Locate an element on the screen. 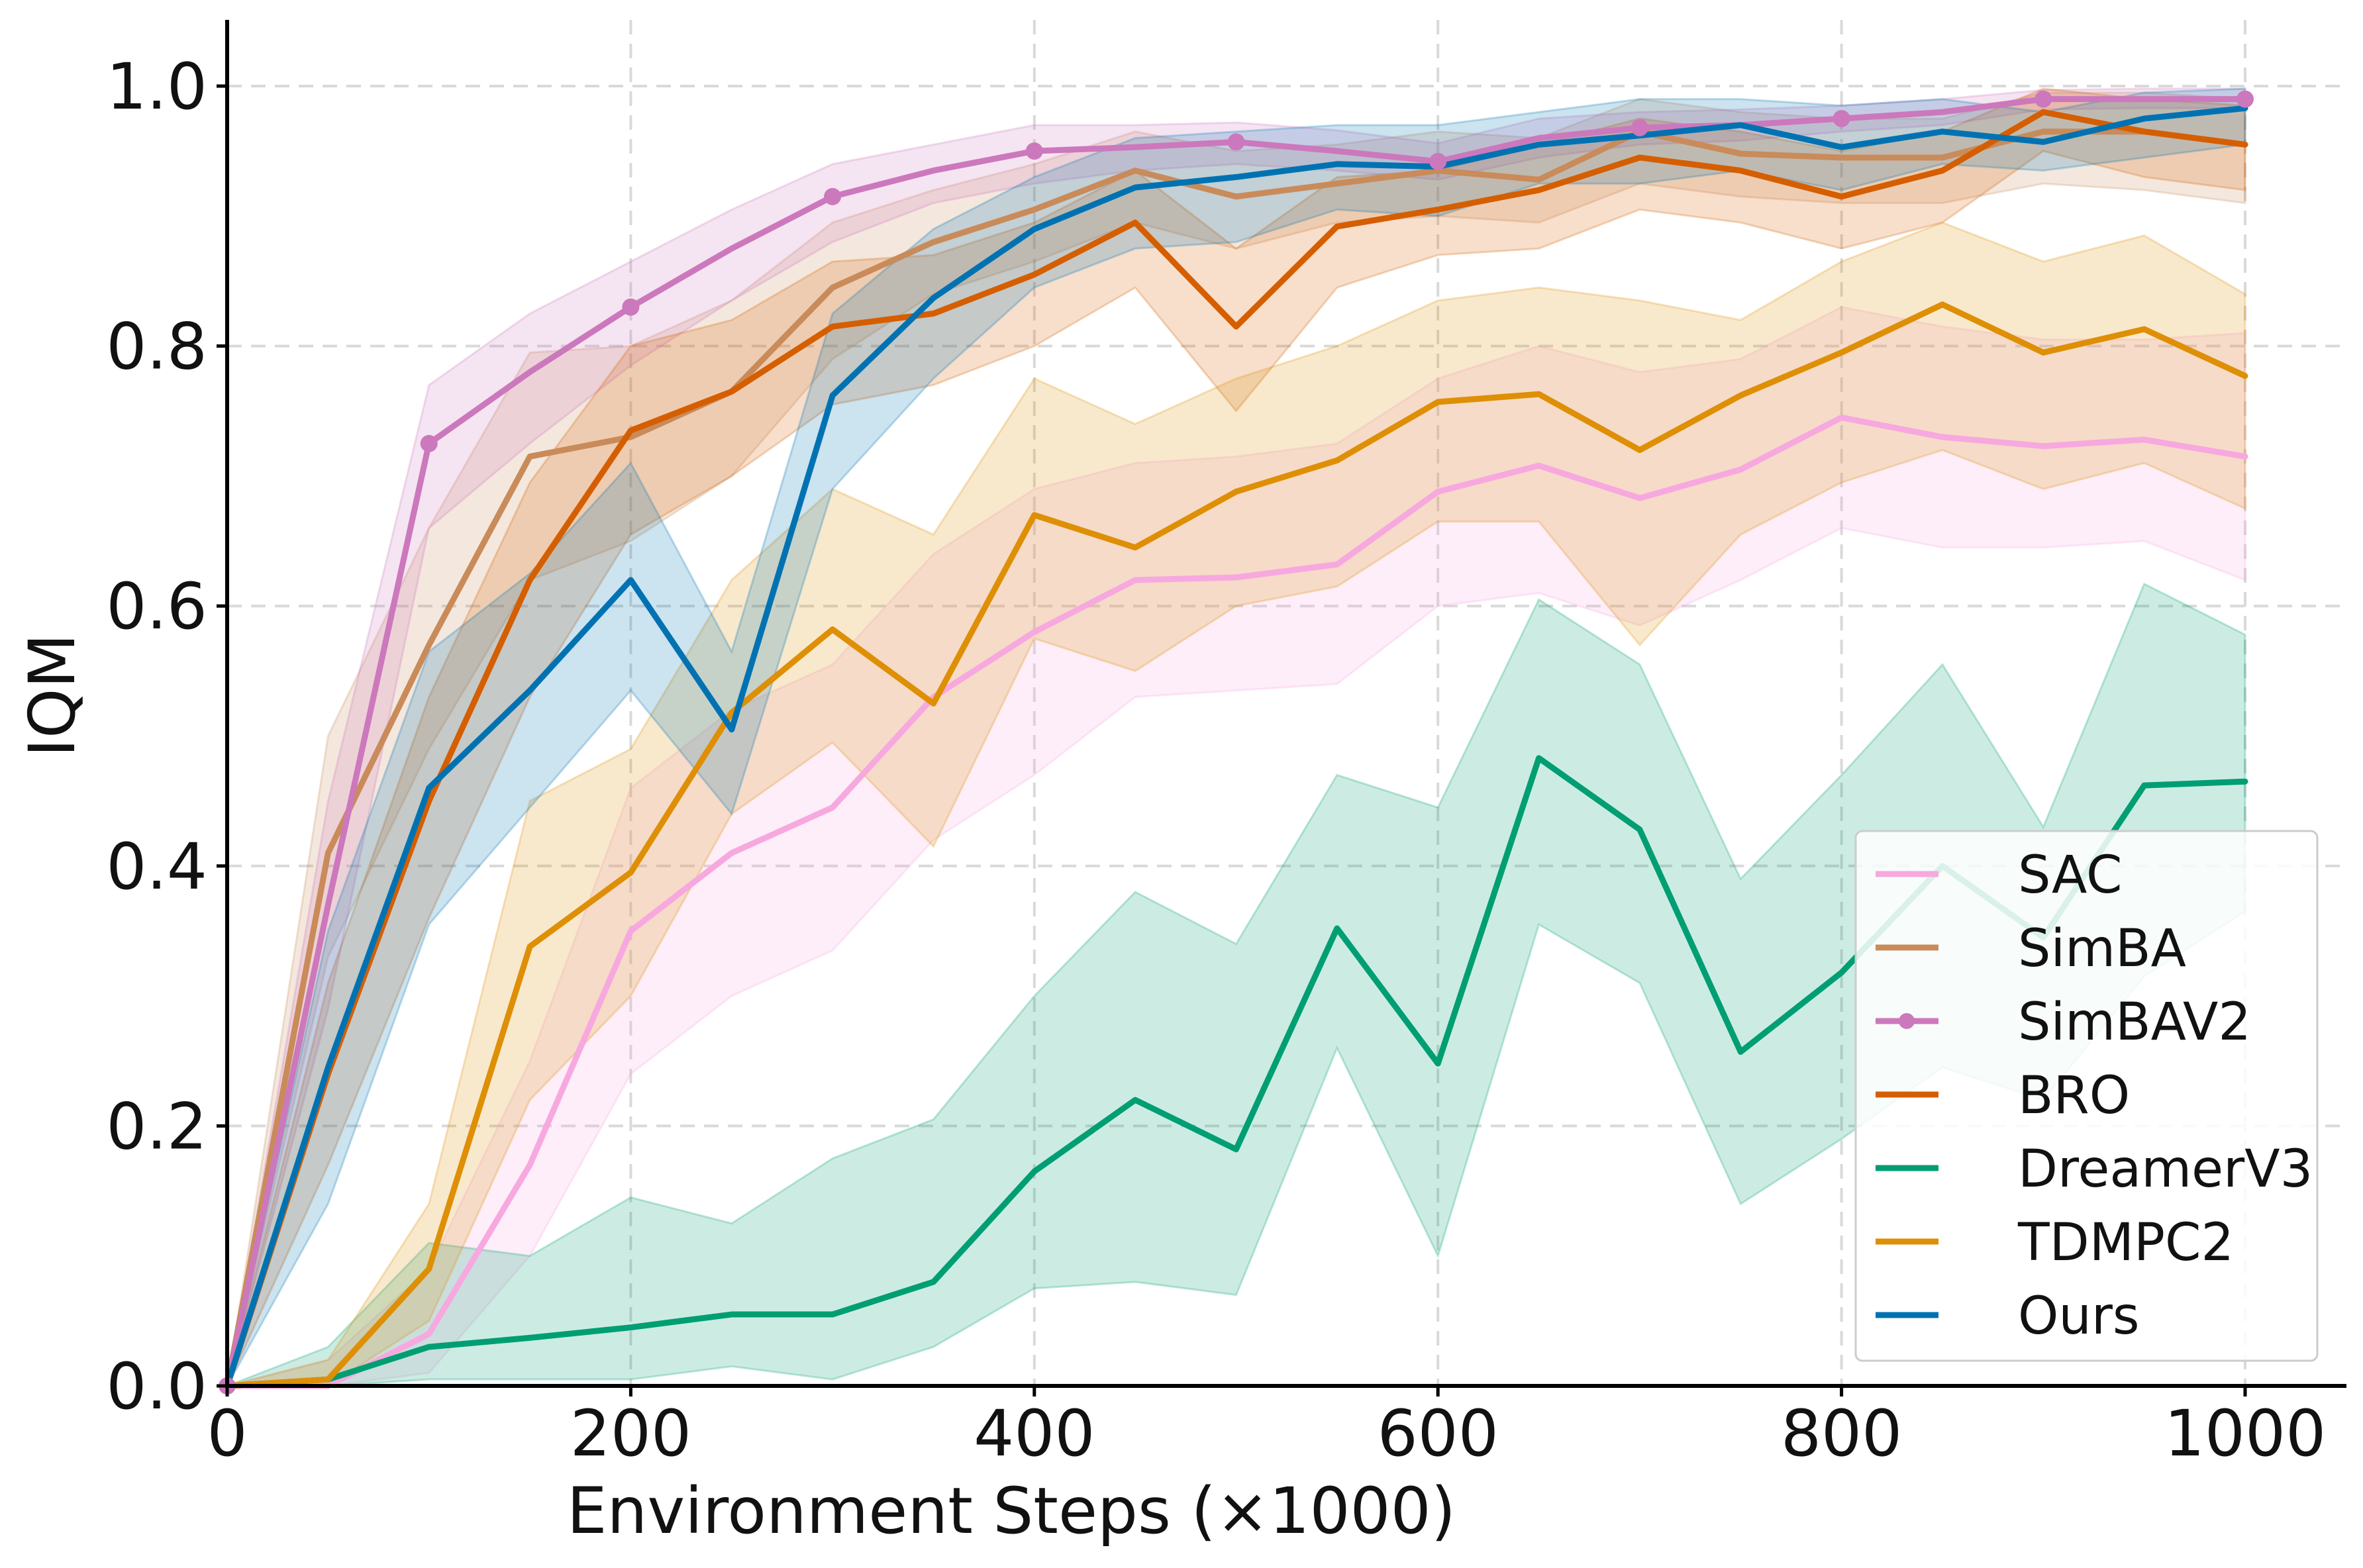 This screenshot has height=1568, width=2363. legend-box is located at coordinates (2087, 1096).